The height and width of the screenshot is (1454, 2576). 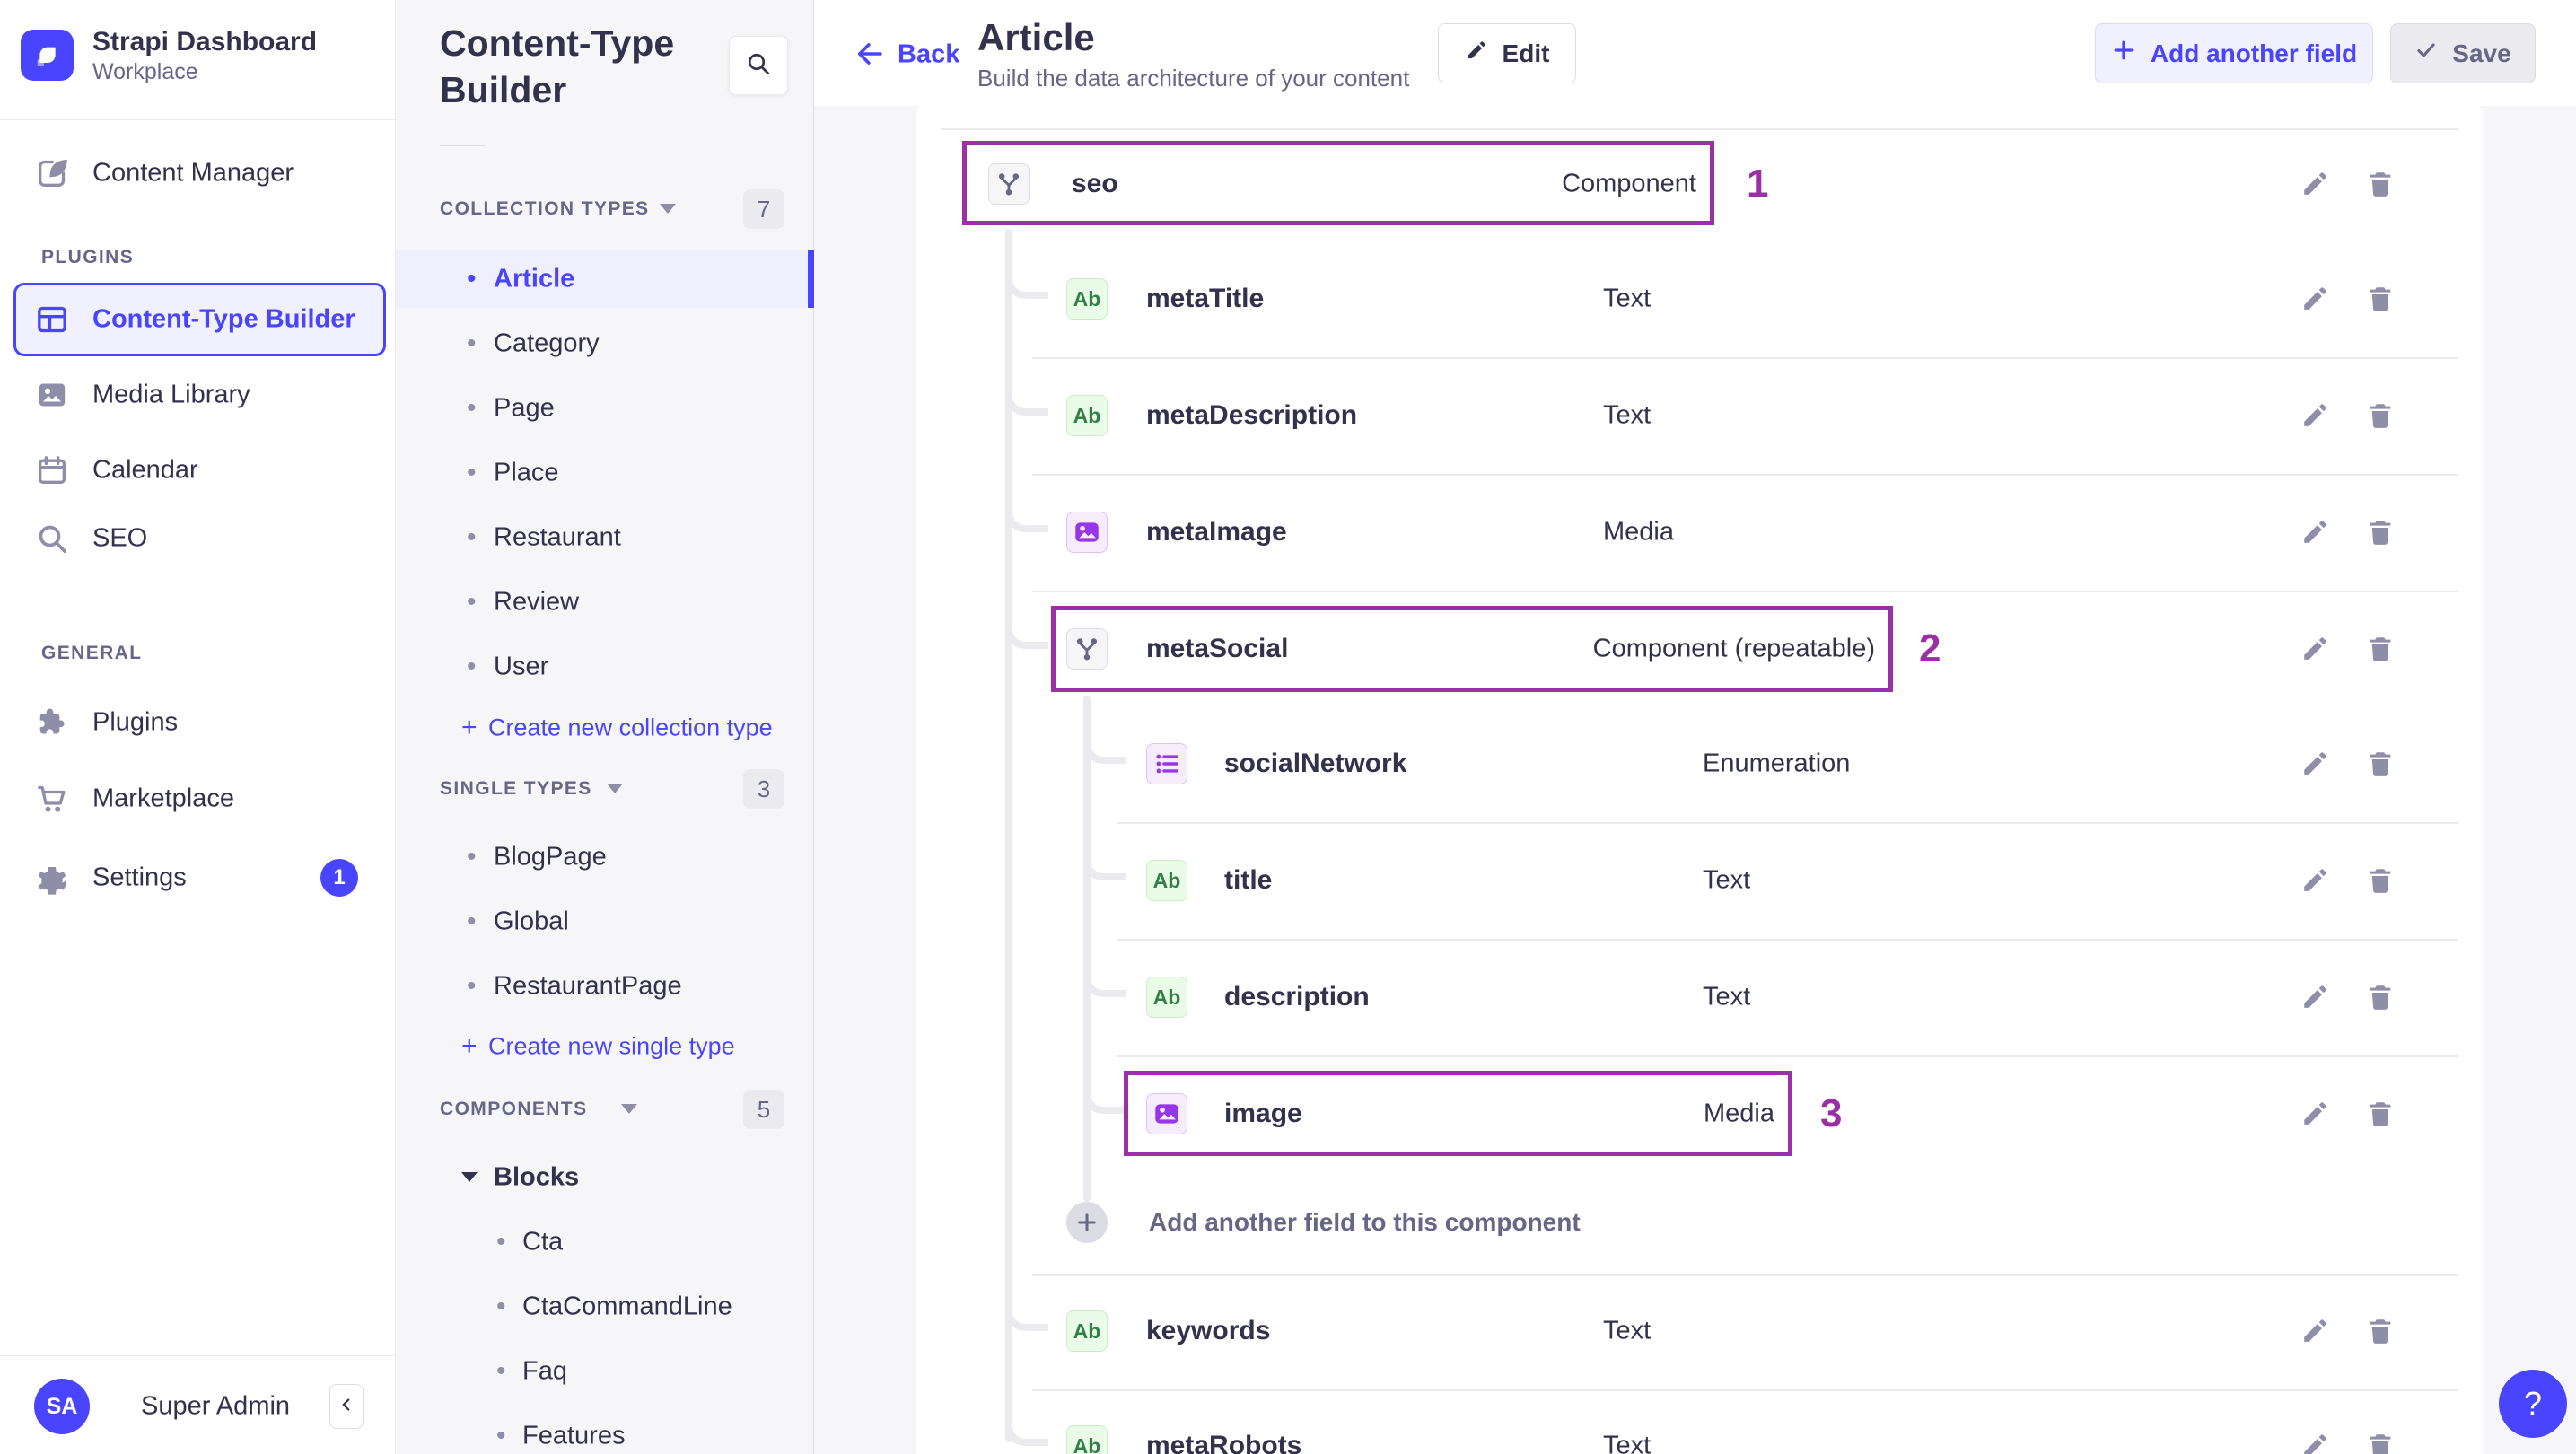 What do you see at coordinates (605, 857) in the screenshot?
I see `sidebar-item-blogpage: • BlogPage` at bounding box center [605, 857].